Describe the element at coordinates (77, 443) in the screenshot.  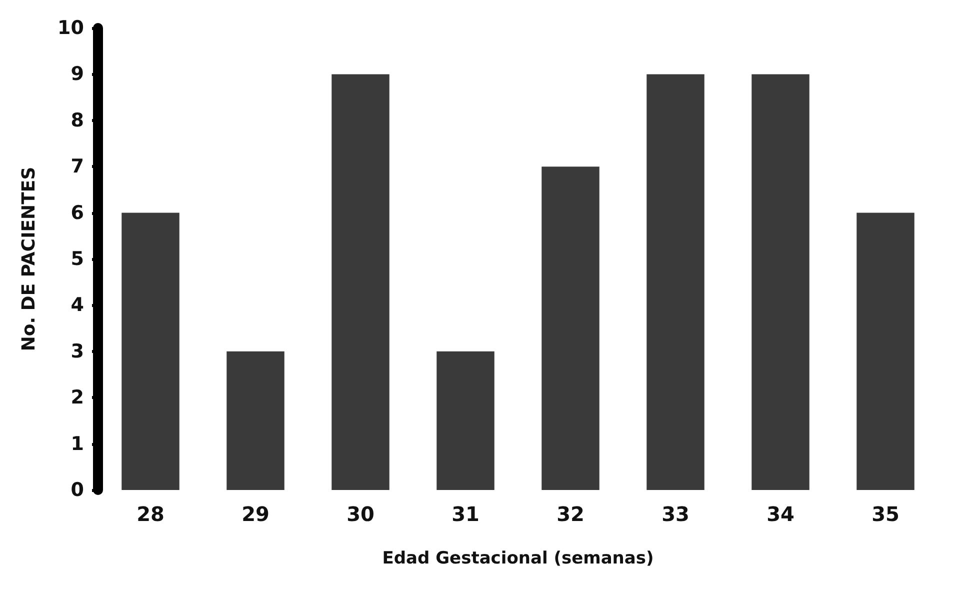
I see `y-tick-label: 1` at that location.